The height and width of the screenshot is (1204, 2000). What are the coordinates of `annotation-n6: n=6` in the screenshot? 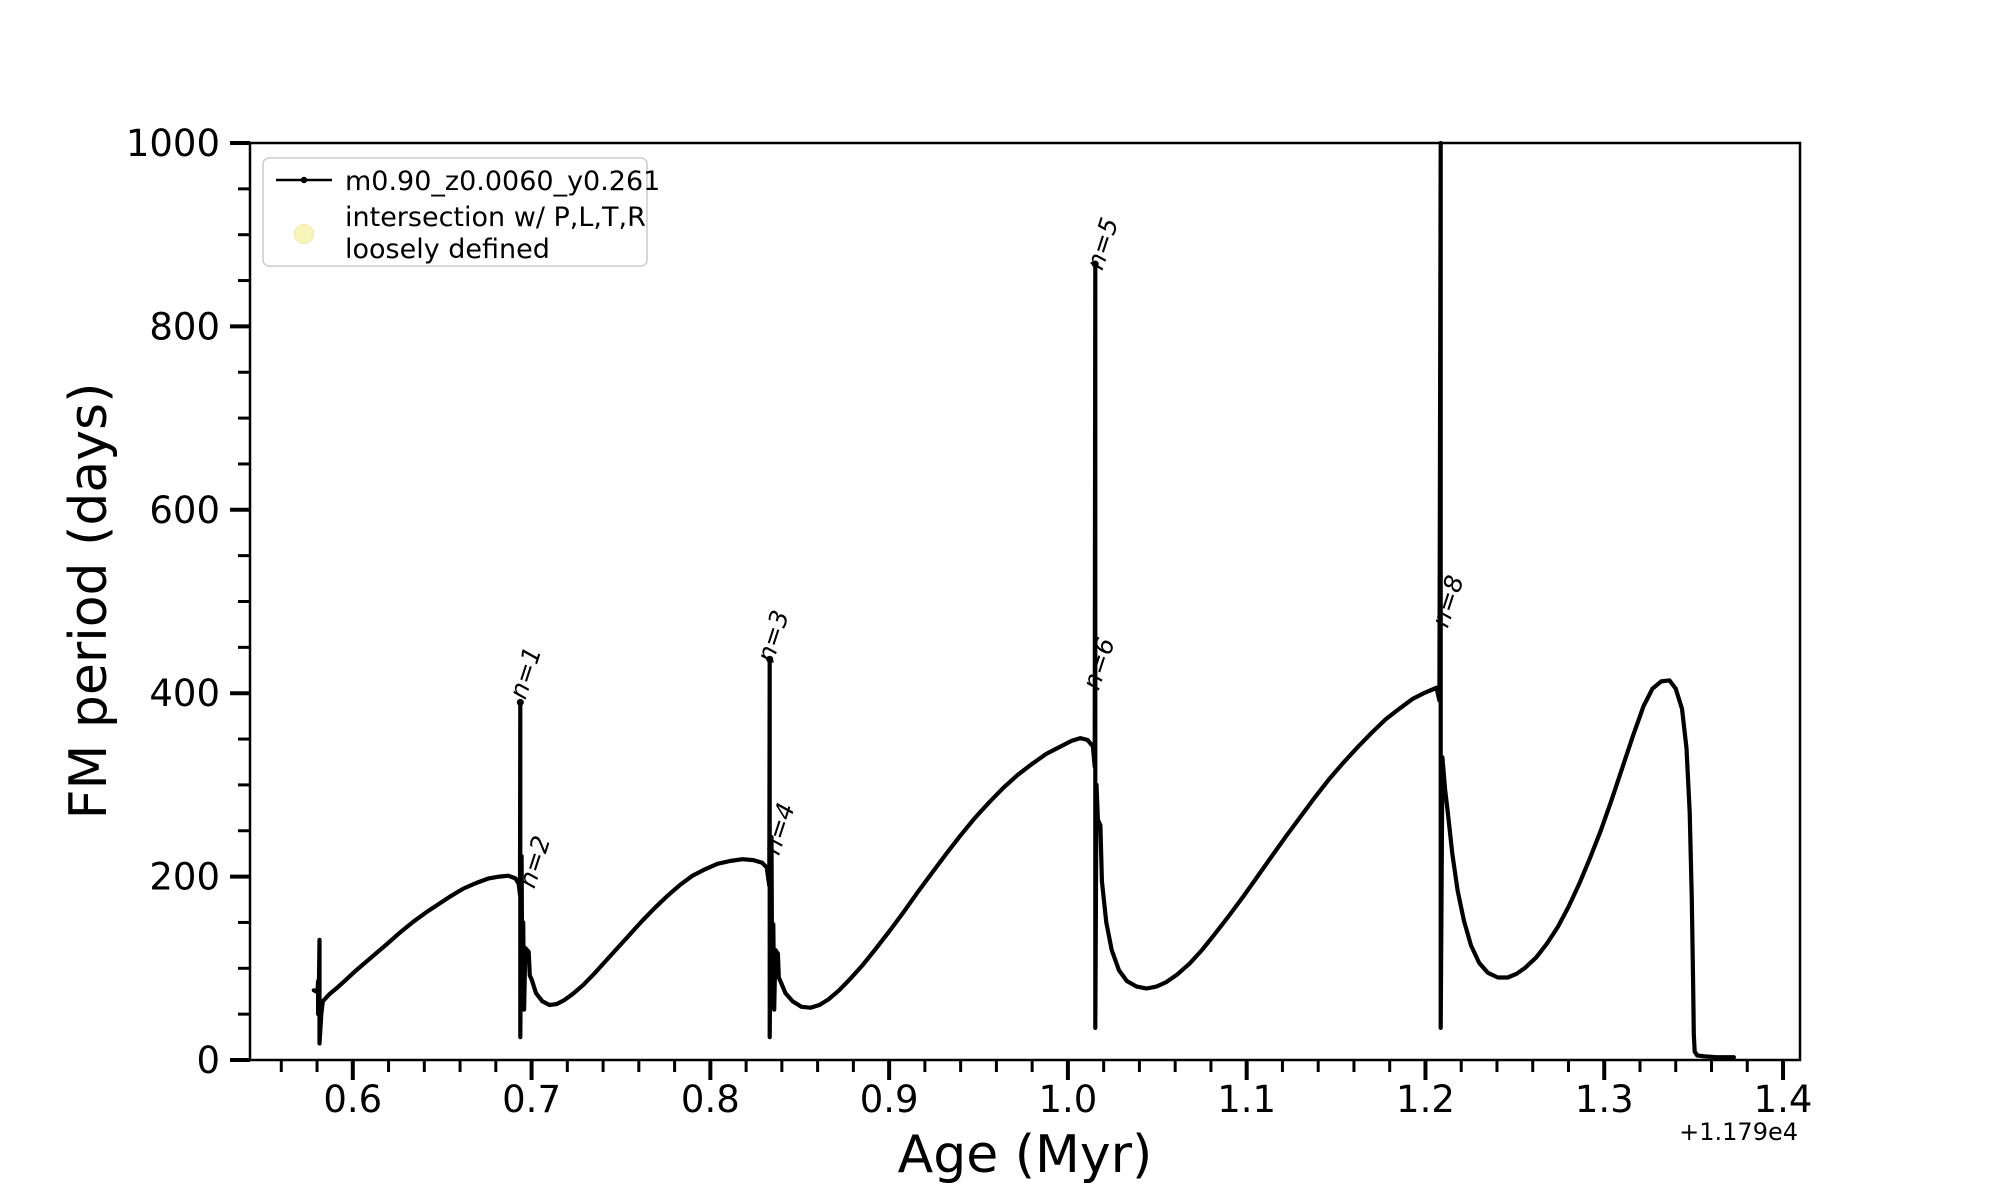 It's located at (1099, 663).